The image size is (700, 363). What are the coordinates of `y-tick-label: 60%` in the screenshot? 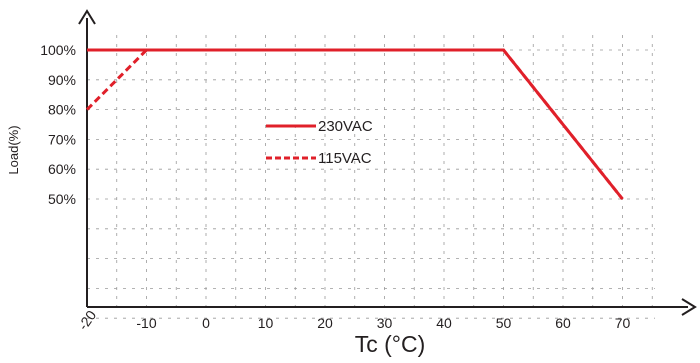 It's located at (62, 169).